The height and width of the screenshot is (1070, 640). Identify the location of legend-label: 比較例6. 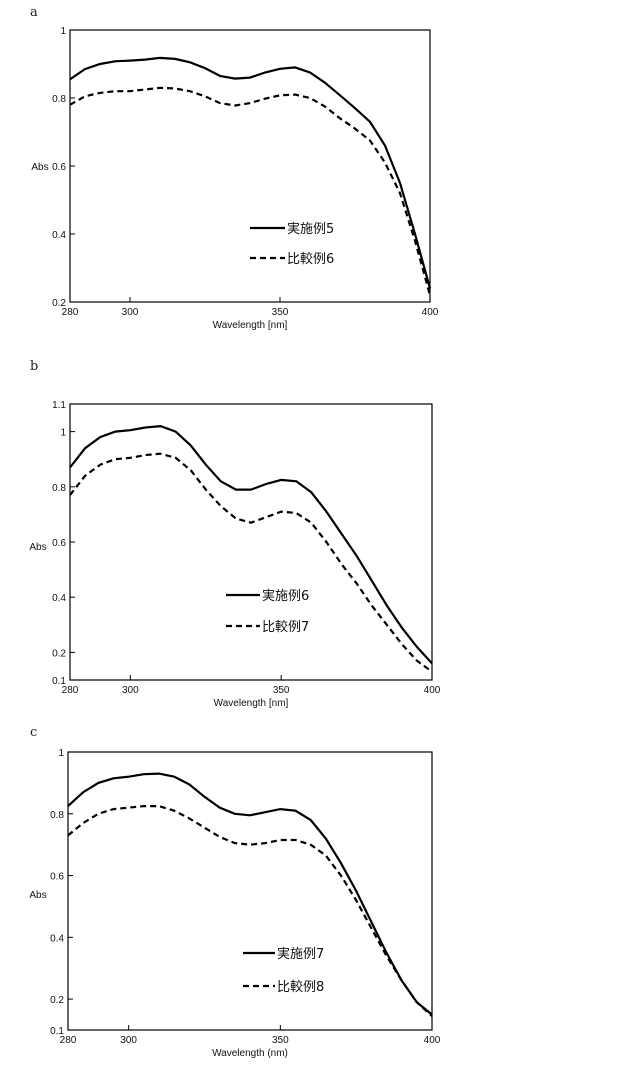
(310, 259).